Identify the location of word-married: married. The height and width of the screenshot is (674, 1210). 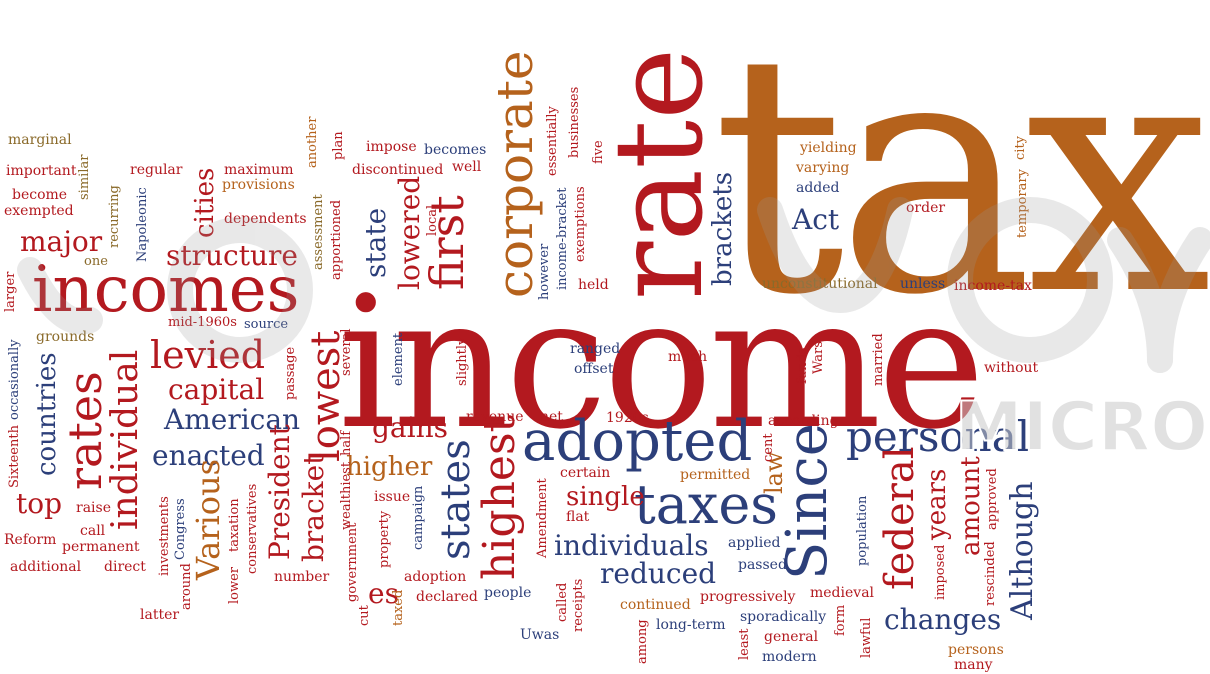
(878, 359).